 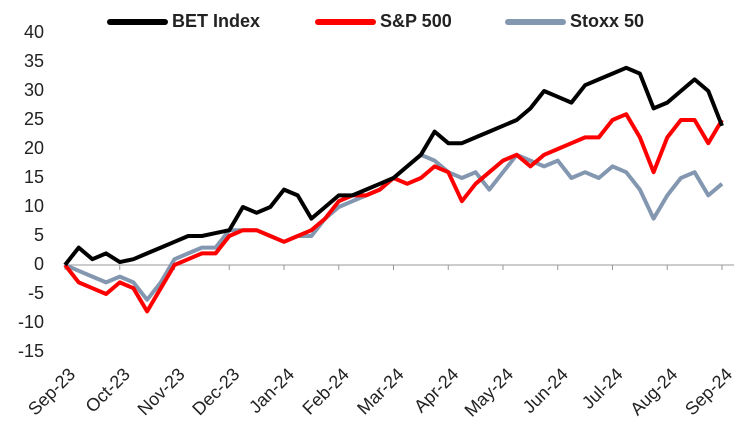 I want to click on x-tick-label: Feb-24, so click(x=325, y=391).